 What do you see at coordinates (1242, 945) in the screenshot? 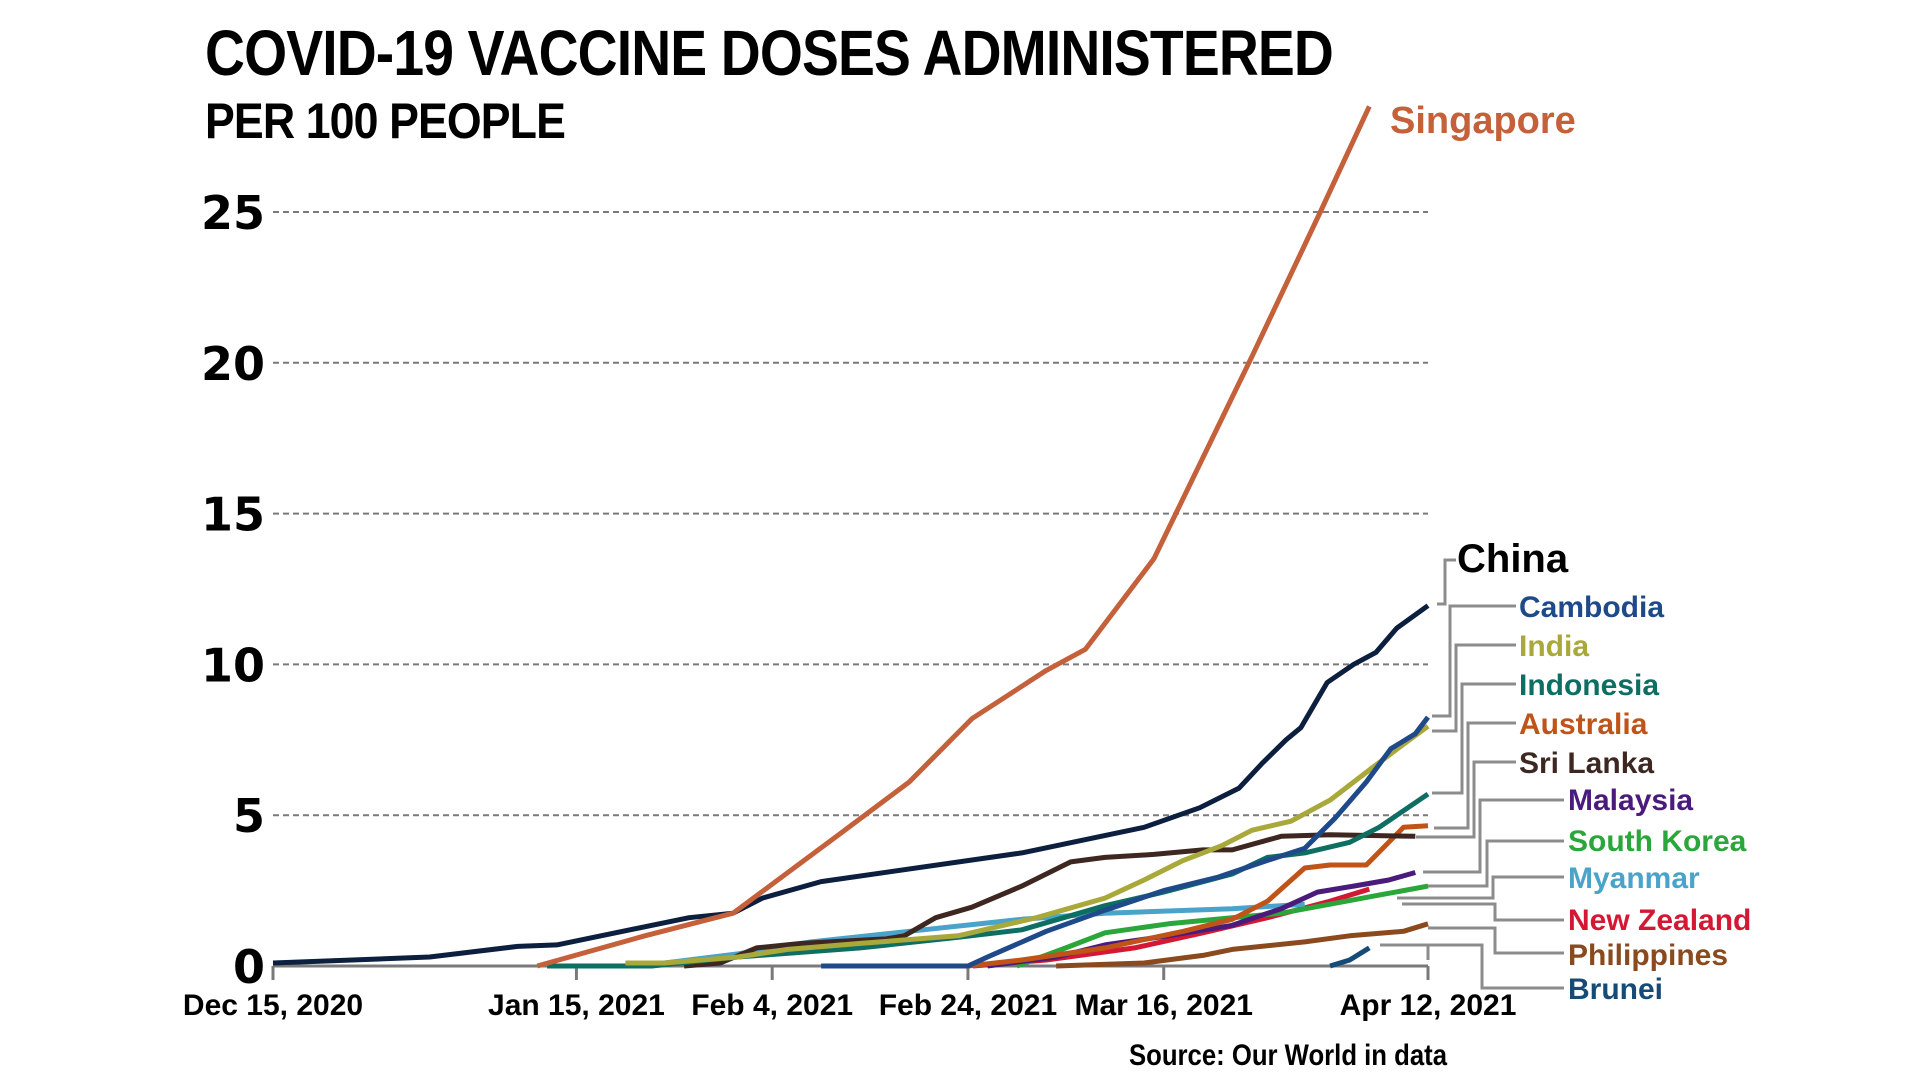
I see `series-line-philippines` at bounding box center [1242, 945].